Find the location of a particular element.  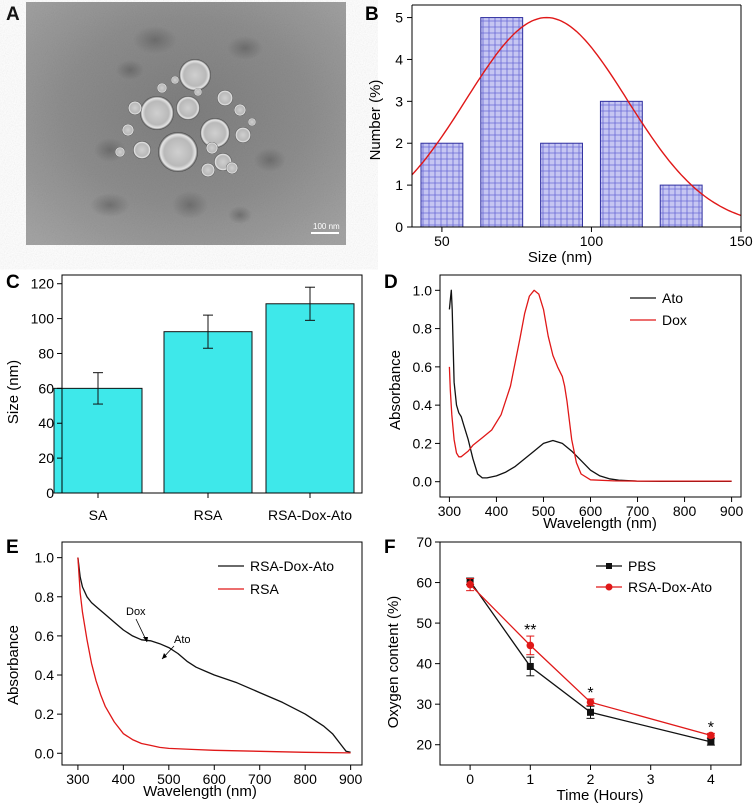

legend-label-rsa-dox-ato: RSA-Dox-Ato is located at coordinates (292, 566).